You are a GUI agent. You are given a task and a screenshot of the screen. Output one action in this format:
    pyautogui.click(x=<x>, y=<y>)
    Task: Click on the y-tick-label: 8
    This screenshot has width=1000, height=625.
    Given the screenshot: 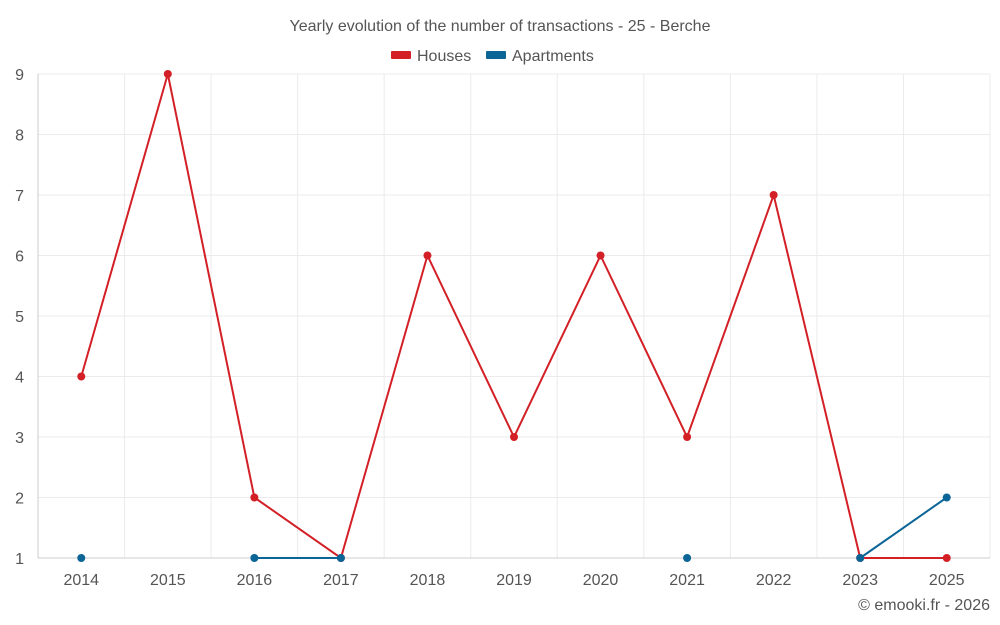 What is the action you would take?
    pyautogui.click(x=19, y=136)
    